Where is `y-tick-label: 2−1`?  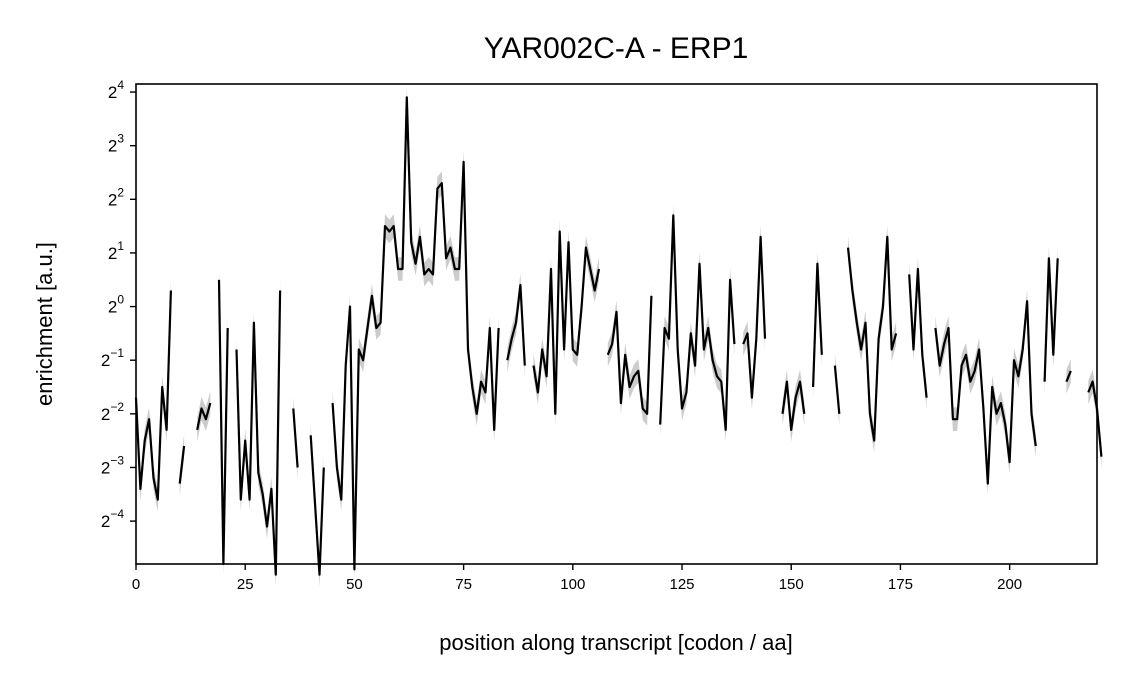
y-tick-label: 2−1 is located at coordinates (112, 358).